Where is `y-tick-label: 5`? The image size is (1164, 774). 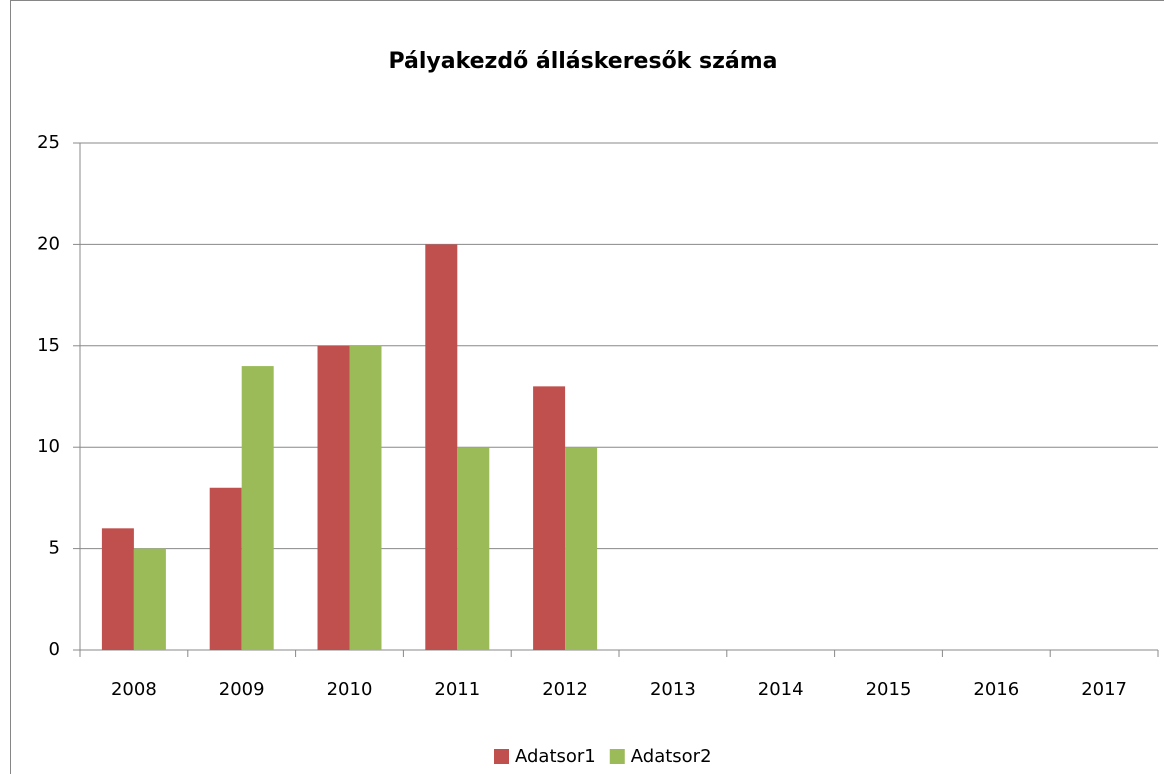 y-tick-label: 5 is located at coordinates (54, 548).